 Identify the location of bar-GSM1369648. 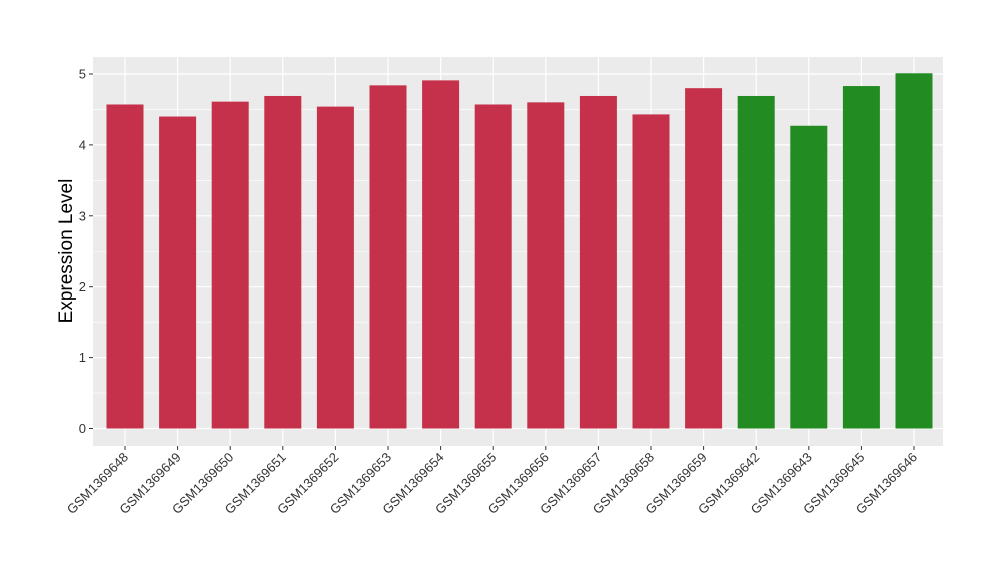
(125, 266).